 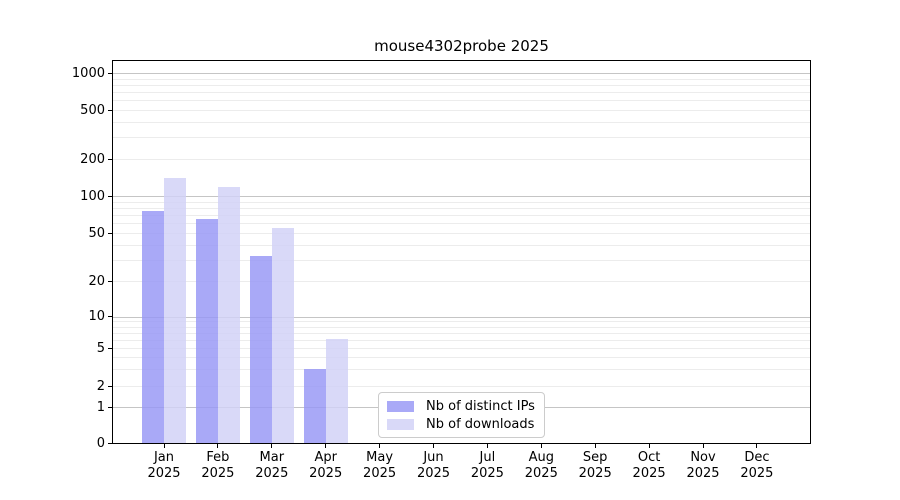 I want to click on bar-downloads-jan, so click(x=175, y=310).